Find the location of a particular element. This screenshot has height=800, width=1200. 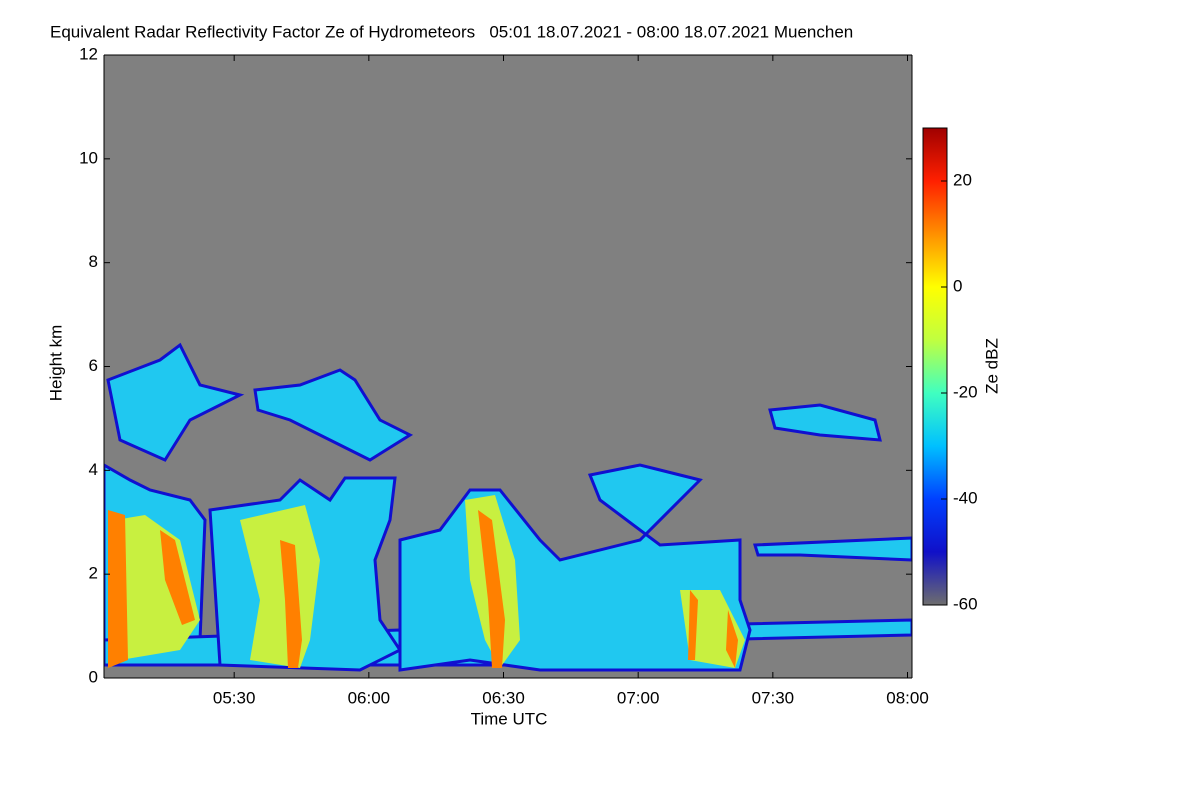

y-tick-label: 8 is located at coordinates (93, 261).